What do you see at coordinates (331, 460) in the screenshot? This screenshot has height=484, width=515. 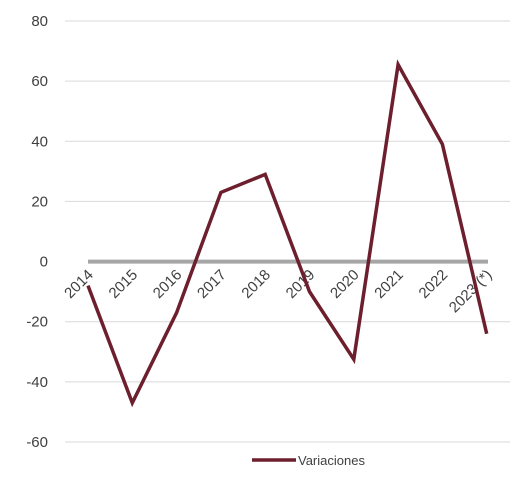 I see `legend-label-variaciones: Variaciones` at bounding box center [331, 460].